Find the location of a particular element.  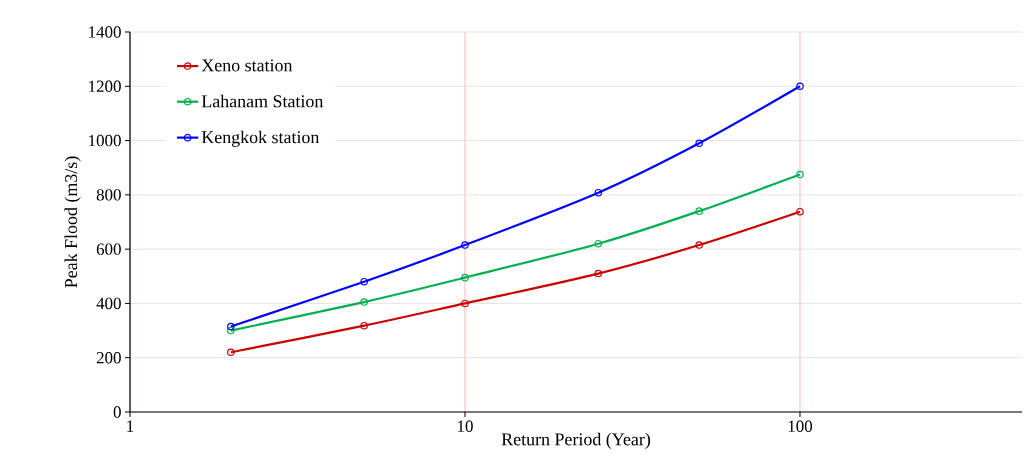

y-tick-label: 600 is located at coordinates (108, 249).